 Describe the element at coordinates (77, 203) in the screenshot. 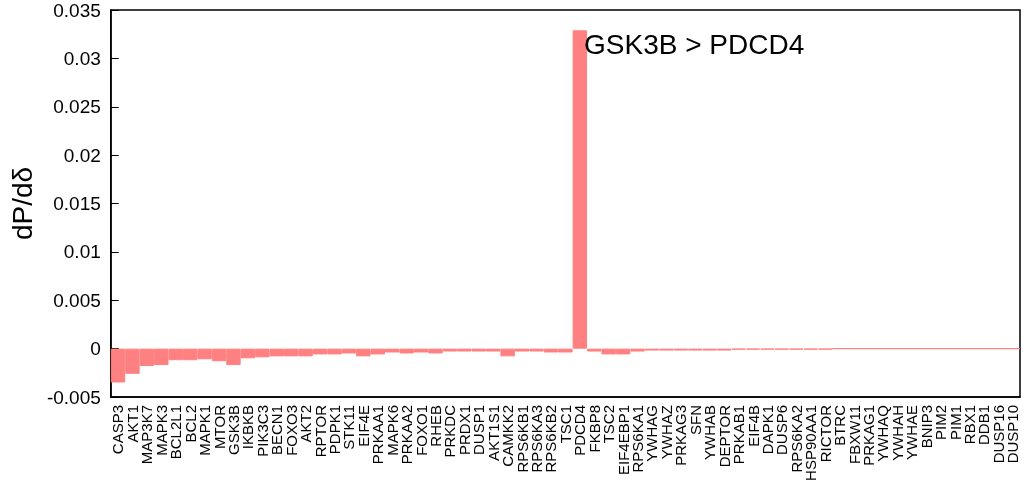

I see `y-tick-label: 0.015` at that location.